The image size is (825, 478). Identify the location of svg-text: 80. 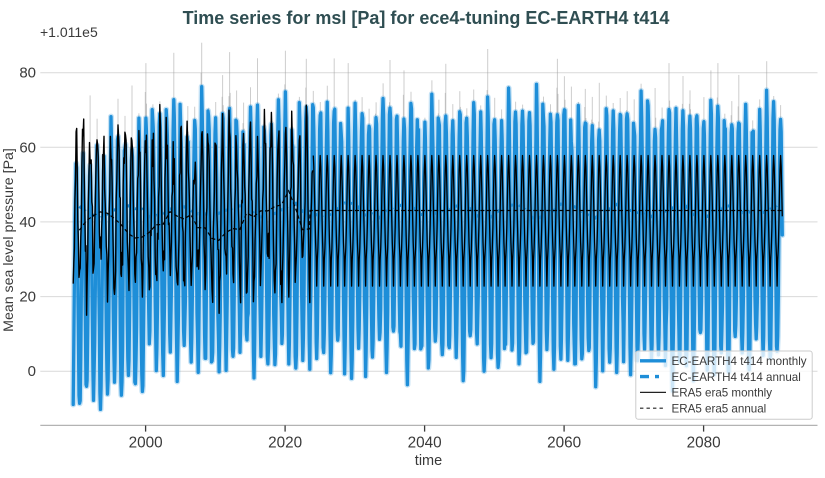
(27, 73).